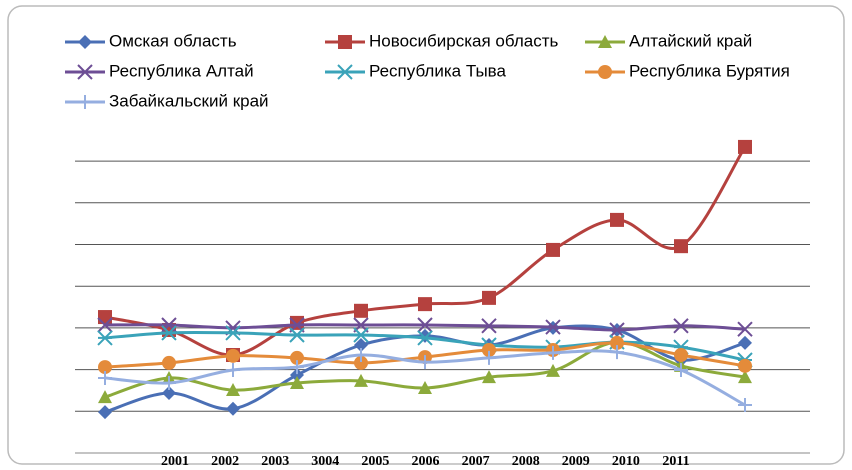 This screenshot has height=470, width=852. Describe the element at coordinates (225, 461) in the screenshot. I see `x-tick-label: 2002` at that location.